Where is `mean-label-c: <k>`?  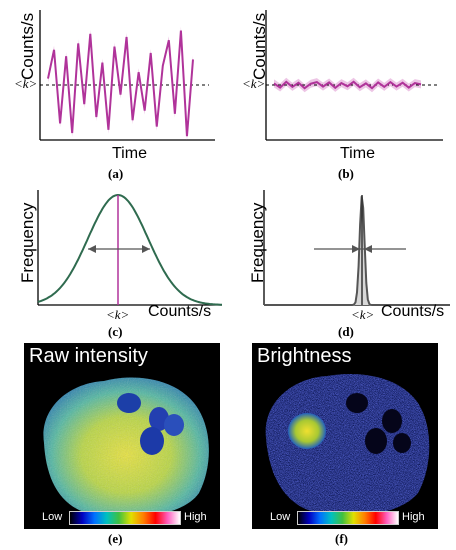
mean-label-c: <k> is located at coordinates (118, 314).